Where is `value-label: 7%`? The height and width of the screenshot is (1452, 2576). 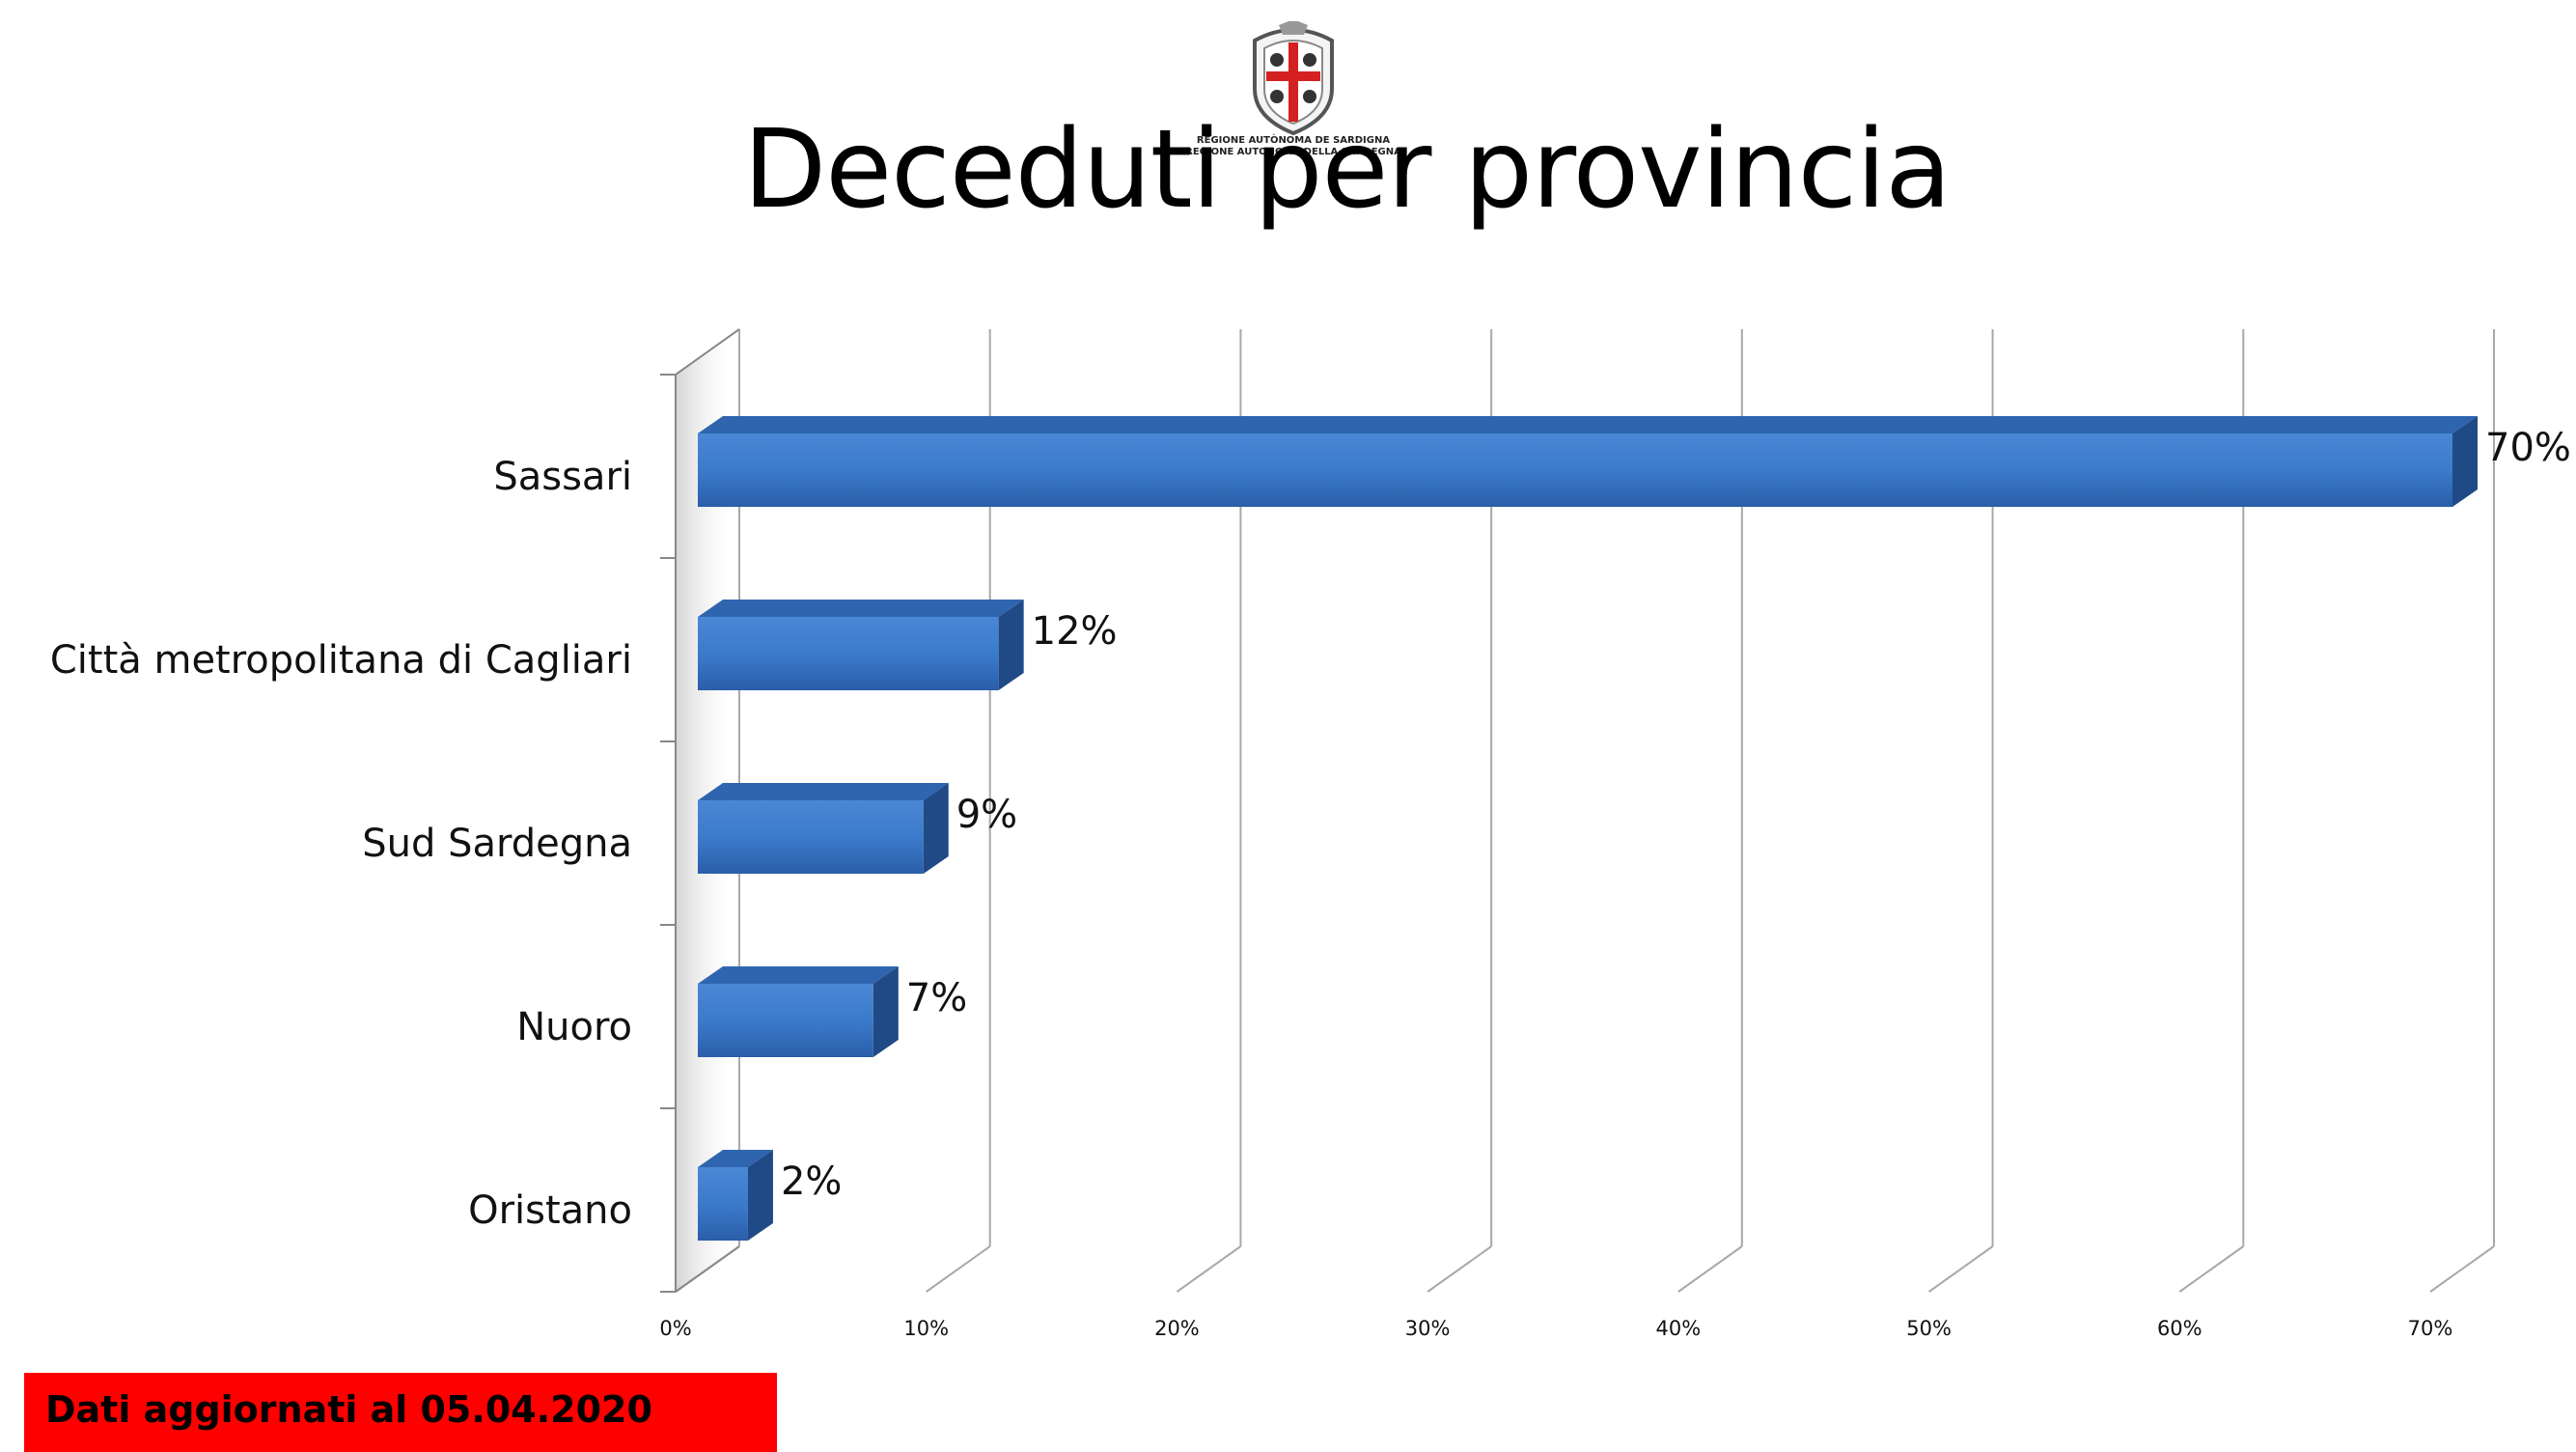
value-label: 7% is located at coordinates (936, 998).